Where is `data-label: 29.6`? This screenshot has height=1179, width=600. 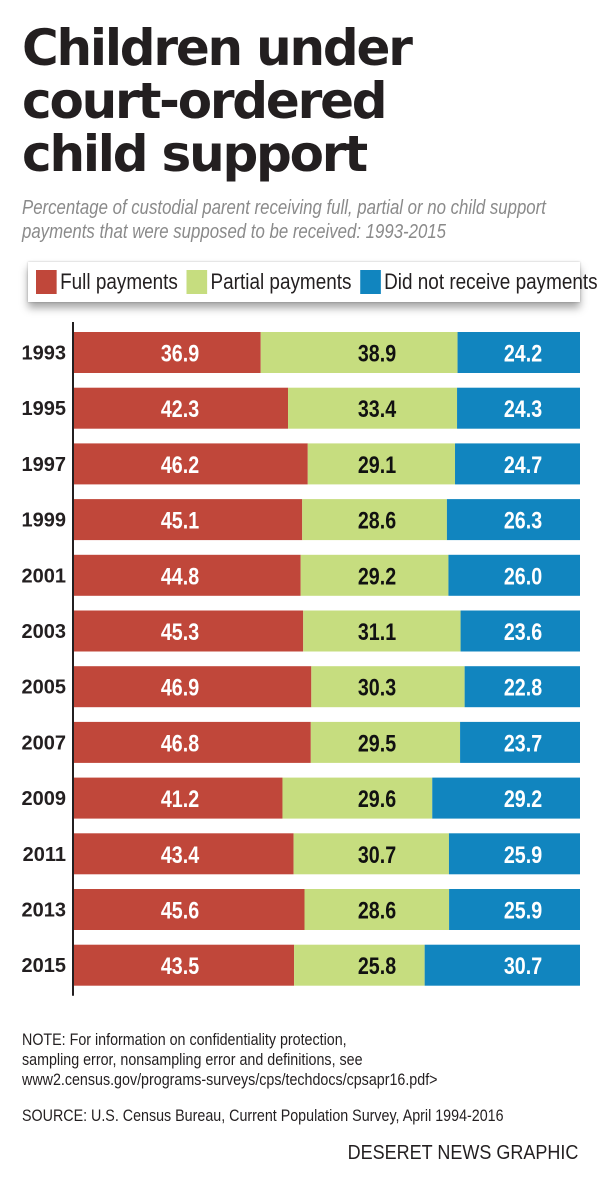
data-label: 29.6 is located at coordinates (377, 798).